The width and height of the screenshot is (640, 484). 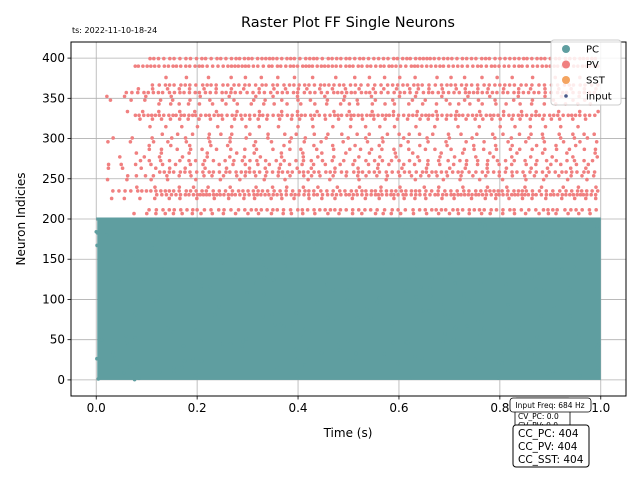 I want to click on timestamp-label: ts: 2022-11-10-18-24, so click(x=114, y=30).